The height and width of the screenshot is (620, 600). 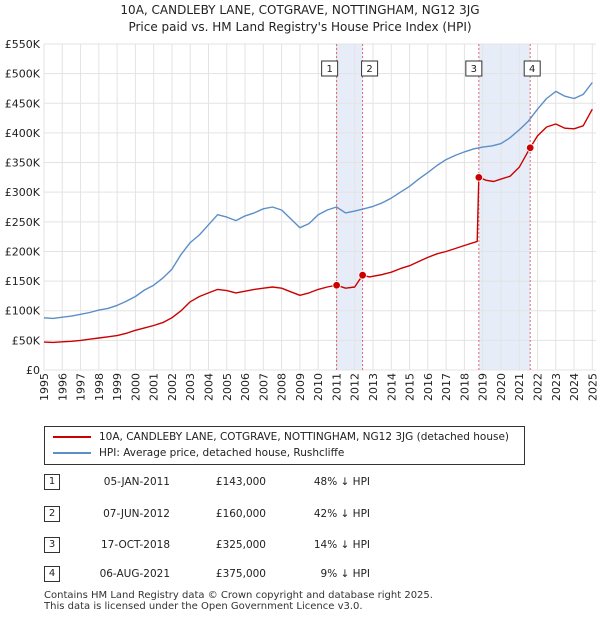 I want to click on sale-badge-3: 3, so click(x=474, y=68).